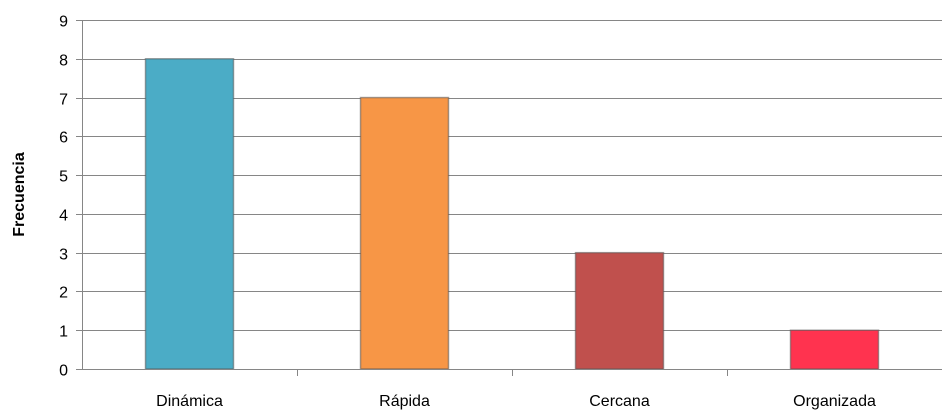 The image size is (942, 416). What do you see at coordinates (63, 177) in the screenshot?
I see `y-tick-label: 5` at bounding box center [63, 177].